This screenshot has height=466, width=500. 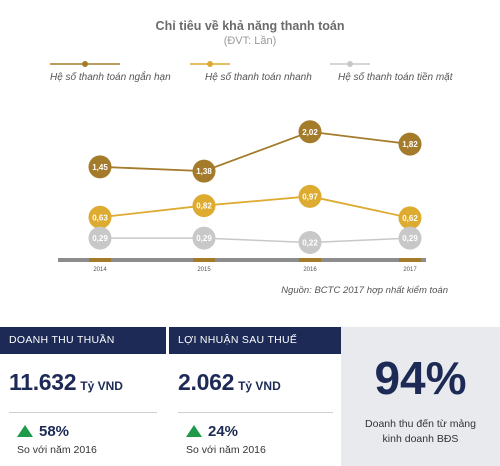 I want to click on legend-label-cash: Hệ số thanh toán tiền mặt, so click(x=395, y=77).